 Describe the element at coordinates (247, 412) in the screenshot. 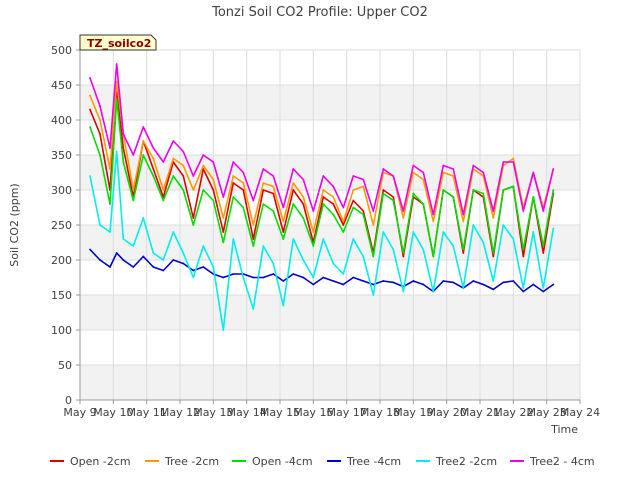

I see `x-tick-label: May 14` at that location.